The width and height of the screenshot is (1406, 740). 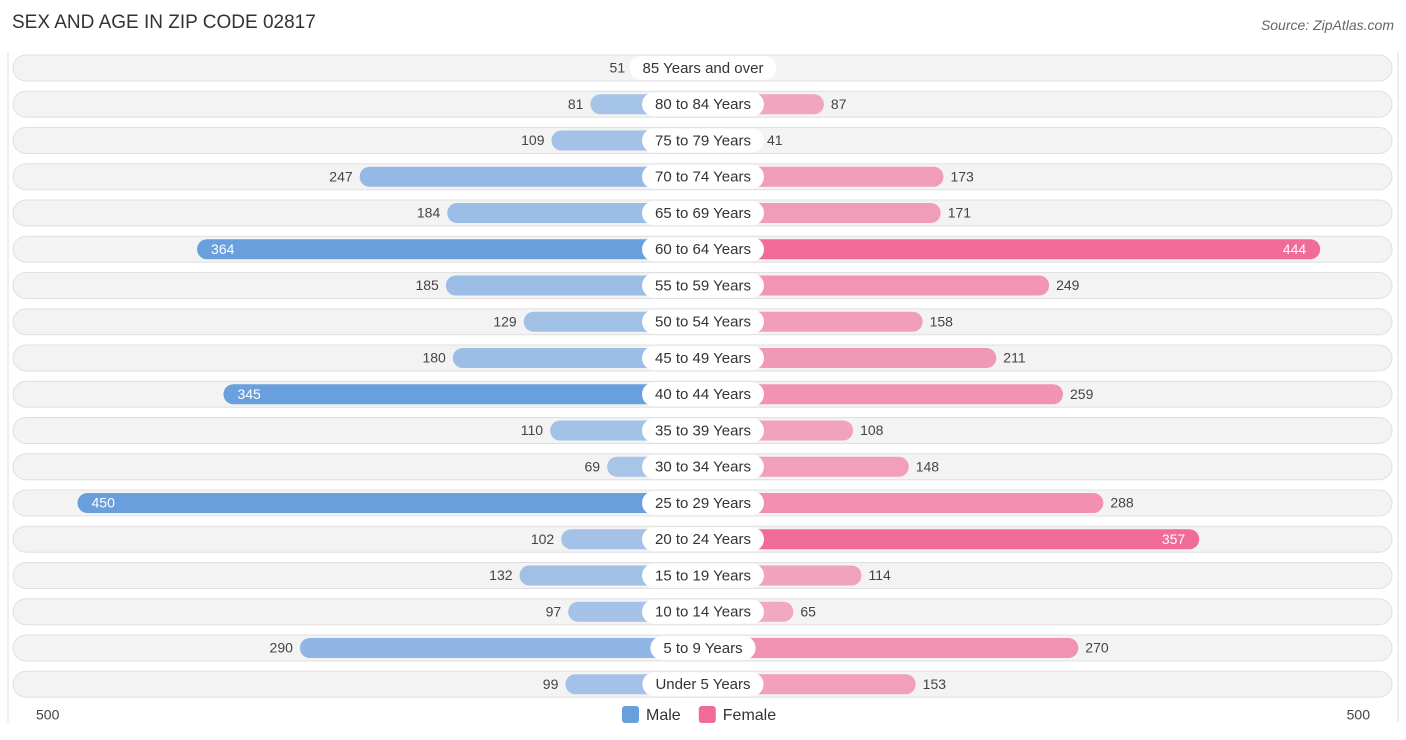 I want to click on category-label-group: 80 to 84 Years, so click(x=703, y=104).